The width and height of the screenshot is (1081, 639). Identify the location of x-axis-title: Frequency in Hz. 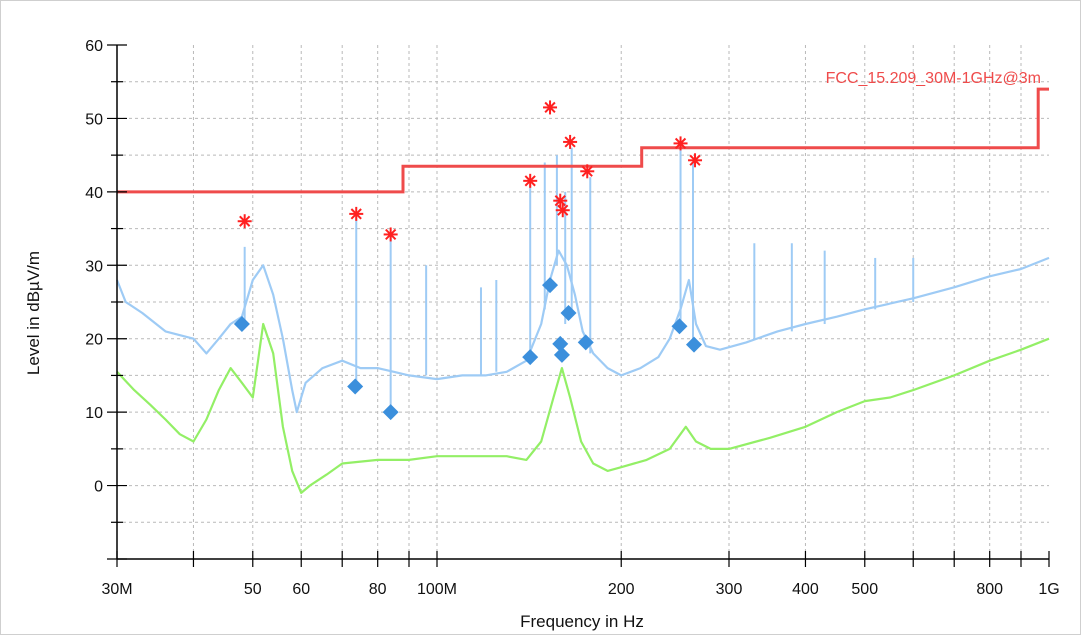
(582, 621).